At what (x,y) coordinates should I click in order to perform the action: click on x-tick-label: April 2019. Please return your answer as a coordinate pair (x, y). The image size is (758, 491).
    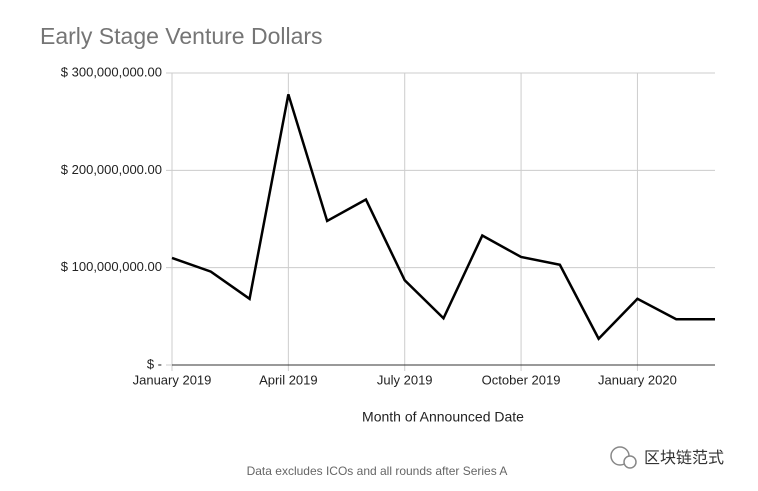
    Looking at the image, I should click on (288, 379).